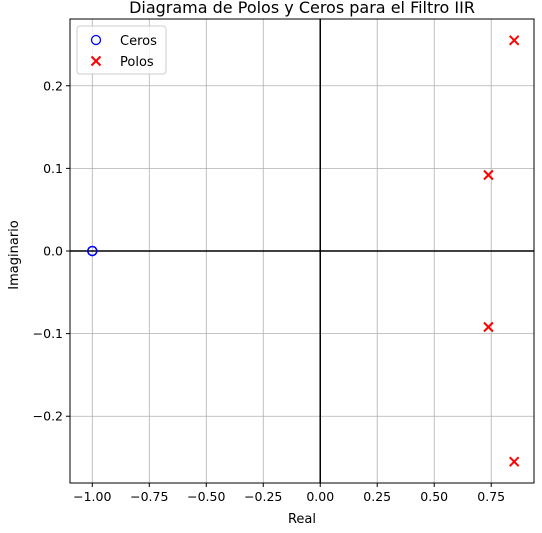 The height and width of the screenshot is (533, 542). I want to click on y-tick-label: 0.0, so click(53, 251).